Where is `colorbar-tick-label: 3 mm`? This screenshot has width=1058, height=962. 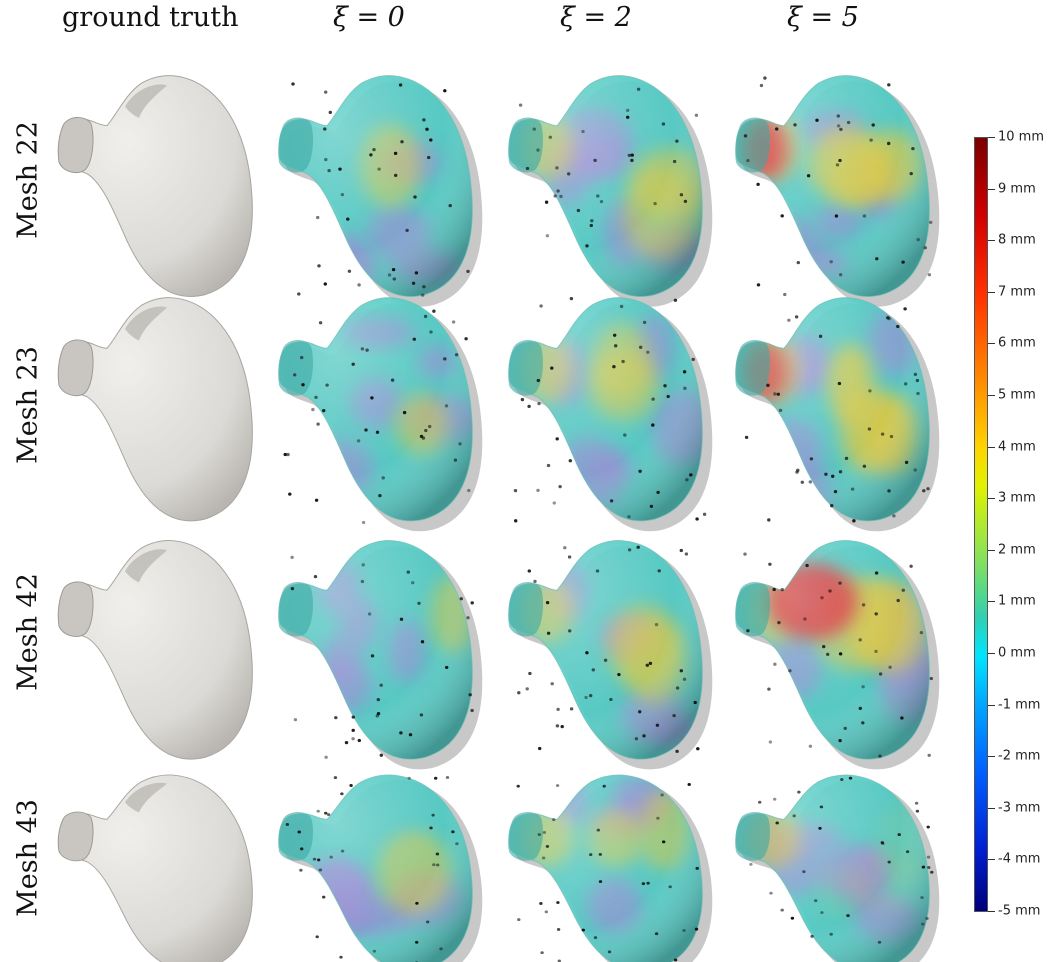 colorbar-tick-label: 3 mm is located at coordinates (1017, 498).